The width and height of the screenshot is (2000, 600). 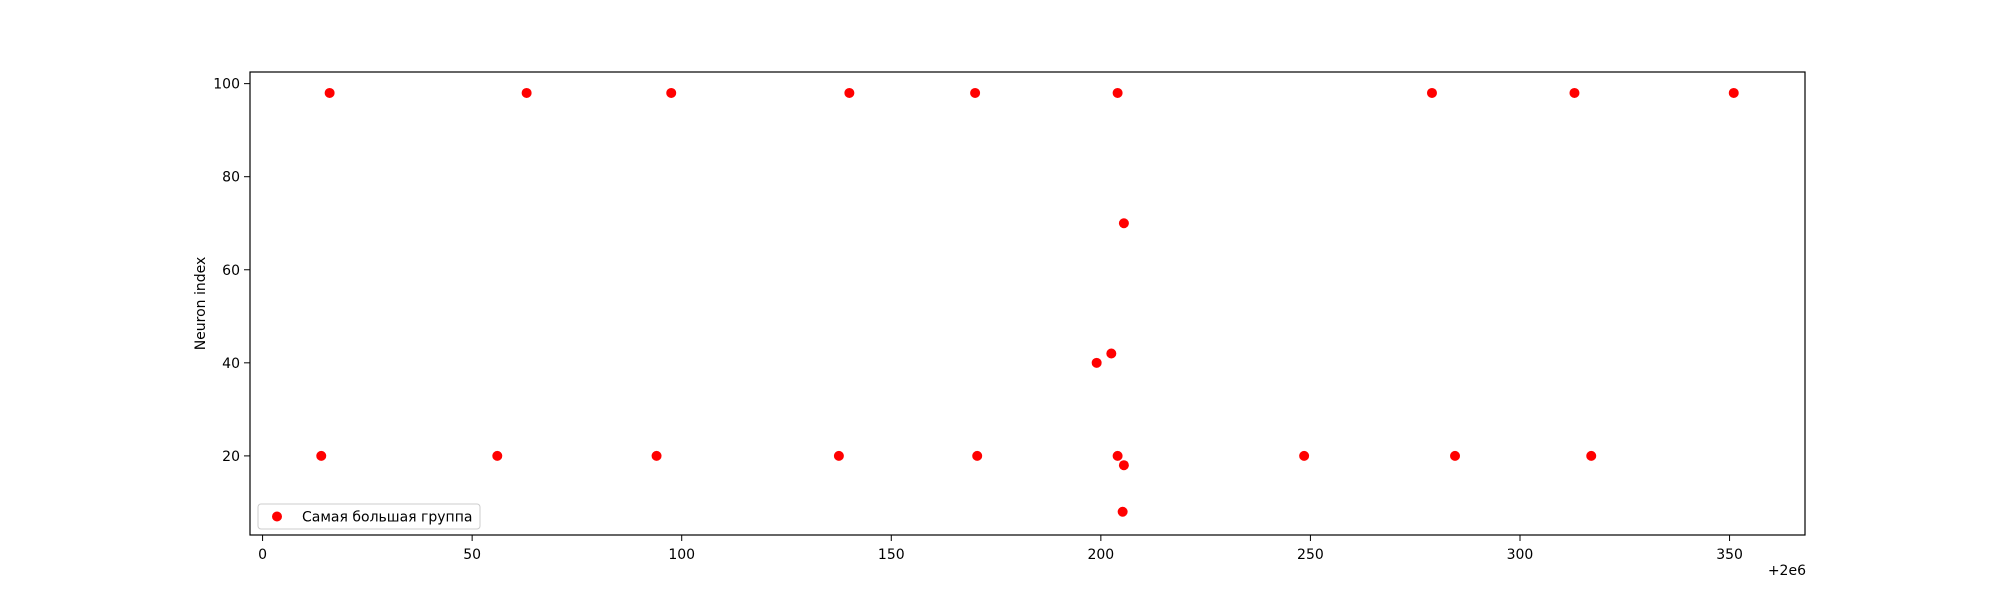 I want to click on x-tick-label: 0, so click(x=262, y=555).